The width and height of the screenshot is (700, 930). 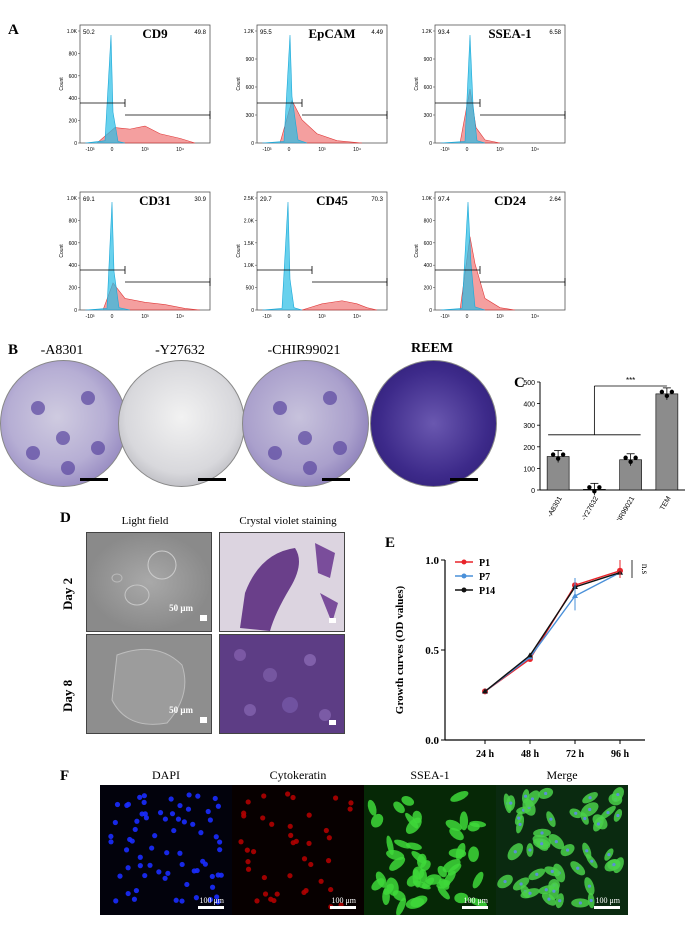 I want to click on y-tick-label: 2.5K, so click(x=249, y=199).